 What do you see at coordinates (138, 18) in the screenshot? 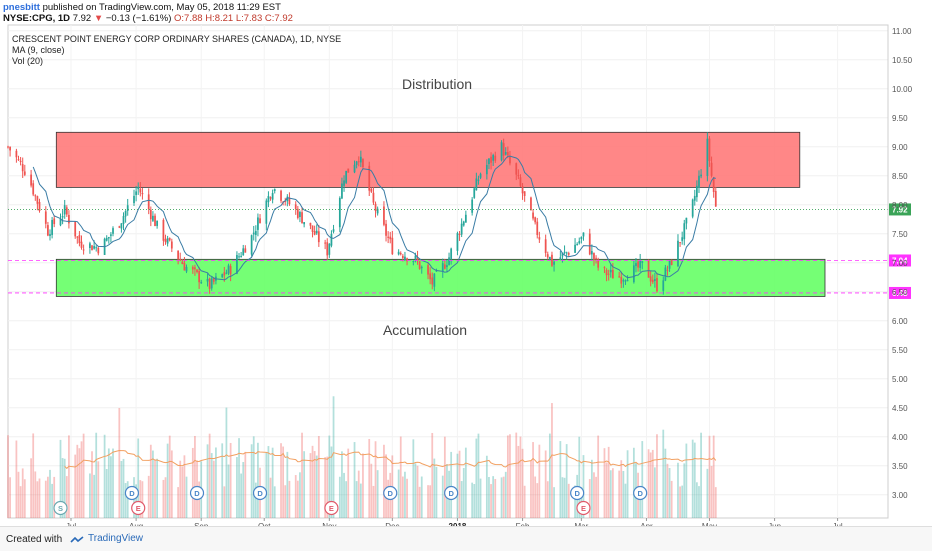
I see `price-change: −0.13 (−1.61%)` at bounding box center [138, 18].